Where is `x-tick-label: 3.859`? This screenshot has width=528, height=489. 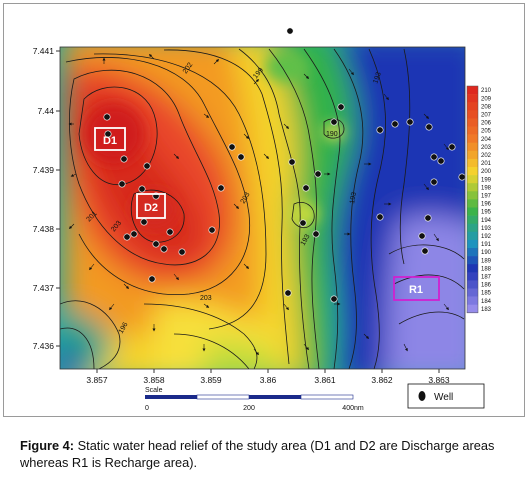 x-tick-label: 3.859 is located at coordinates (211, 380).